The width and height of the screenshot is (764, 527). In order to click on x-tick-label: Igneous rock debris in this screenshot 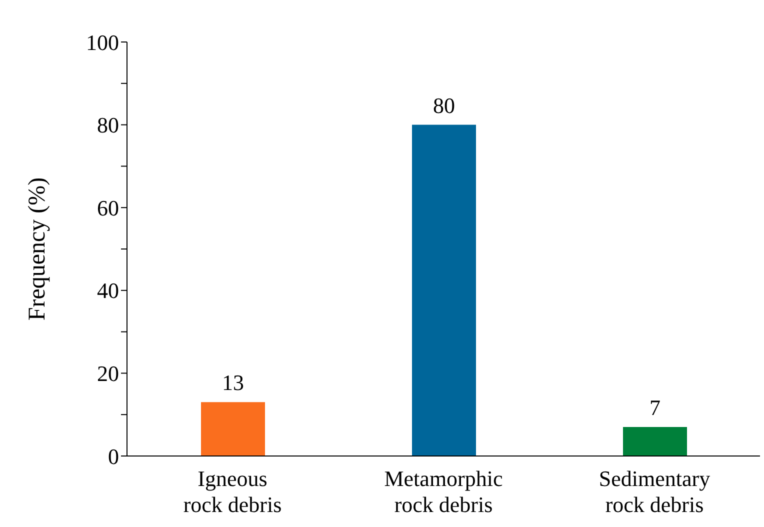, I will do `click(232, 491)`.